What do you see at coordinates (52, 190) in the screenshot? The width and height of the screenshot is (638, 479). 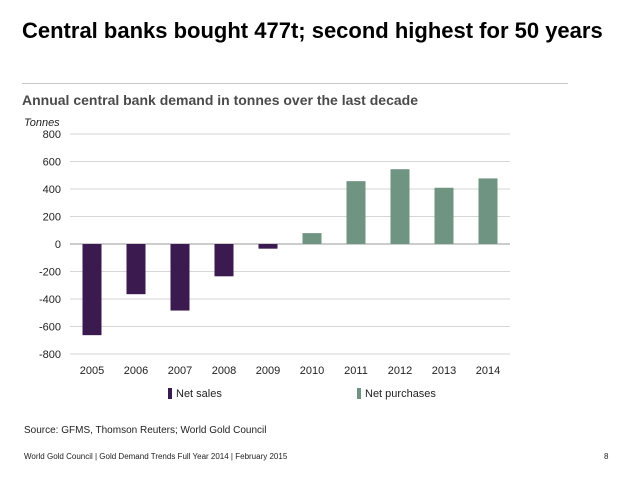 I see `y-tick-label: 400` at bounding box center [52, 190].